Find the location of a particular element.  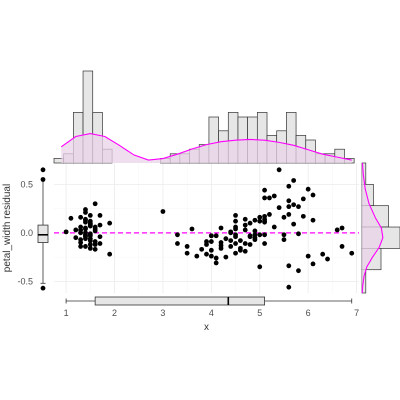

x-axis-tick-labels: 1 2 3 4 5 6 7 is located at coordinates (211, 313).